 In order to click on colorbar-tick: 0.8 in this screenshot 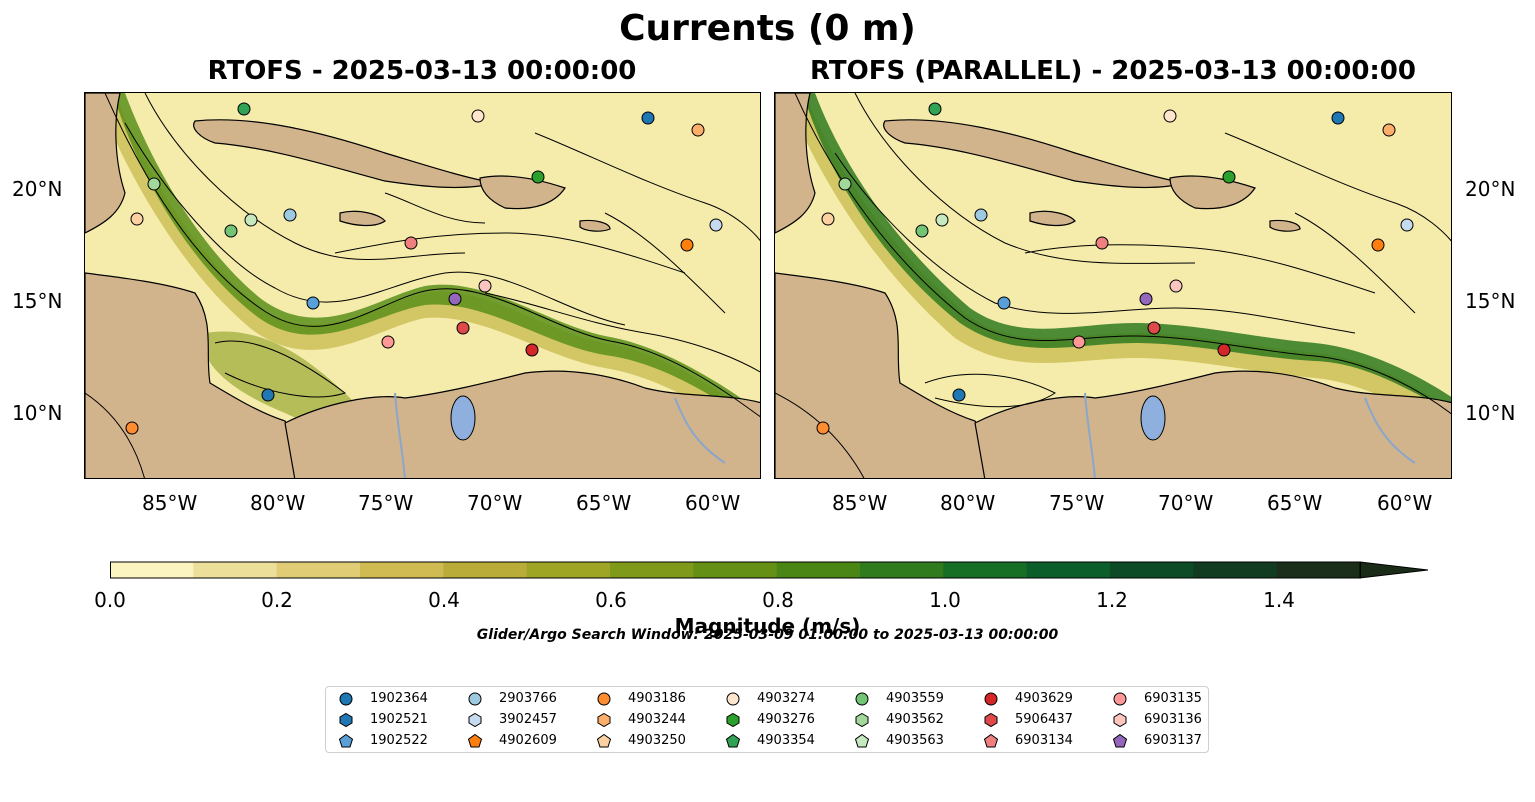, I will do `click(778, 600)`.